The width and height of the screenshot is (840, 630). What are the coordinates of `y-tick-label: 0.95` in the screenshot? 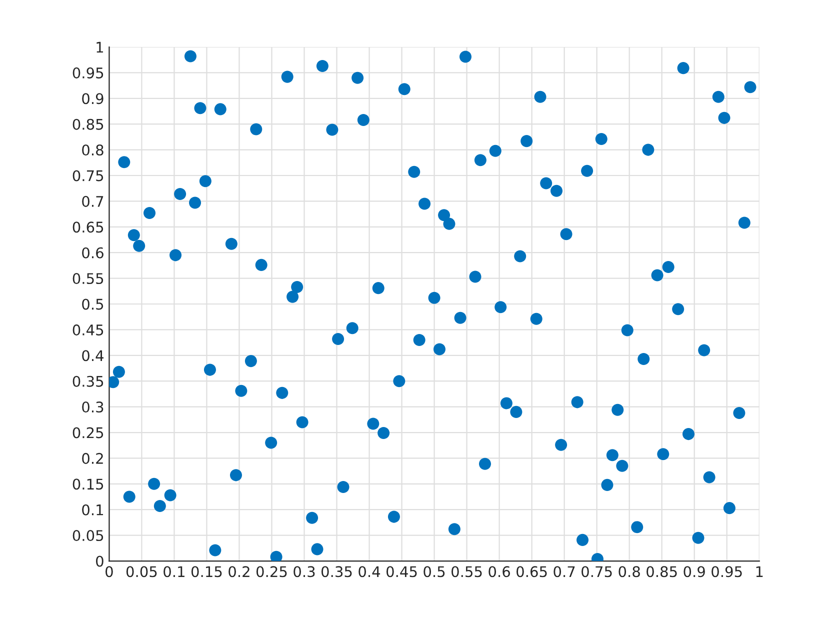 It's located at (88, 72).